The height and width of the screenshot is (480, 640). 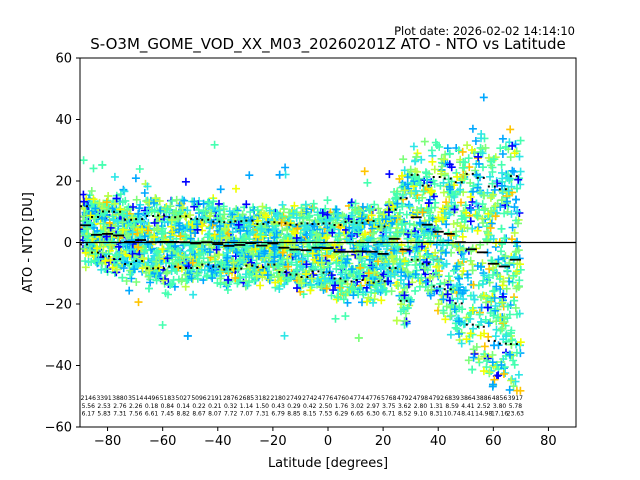 I want to click on bin-stat-mean: 3.80, so click(x=500, y=406).